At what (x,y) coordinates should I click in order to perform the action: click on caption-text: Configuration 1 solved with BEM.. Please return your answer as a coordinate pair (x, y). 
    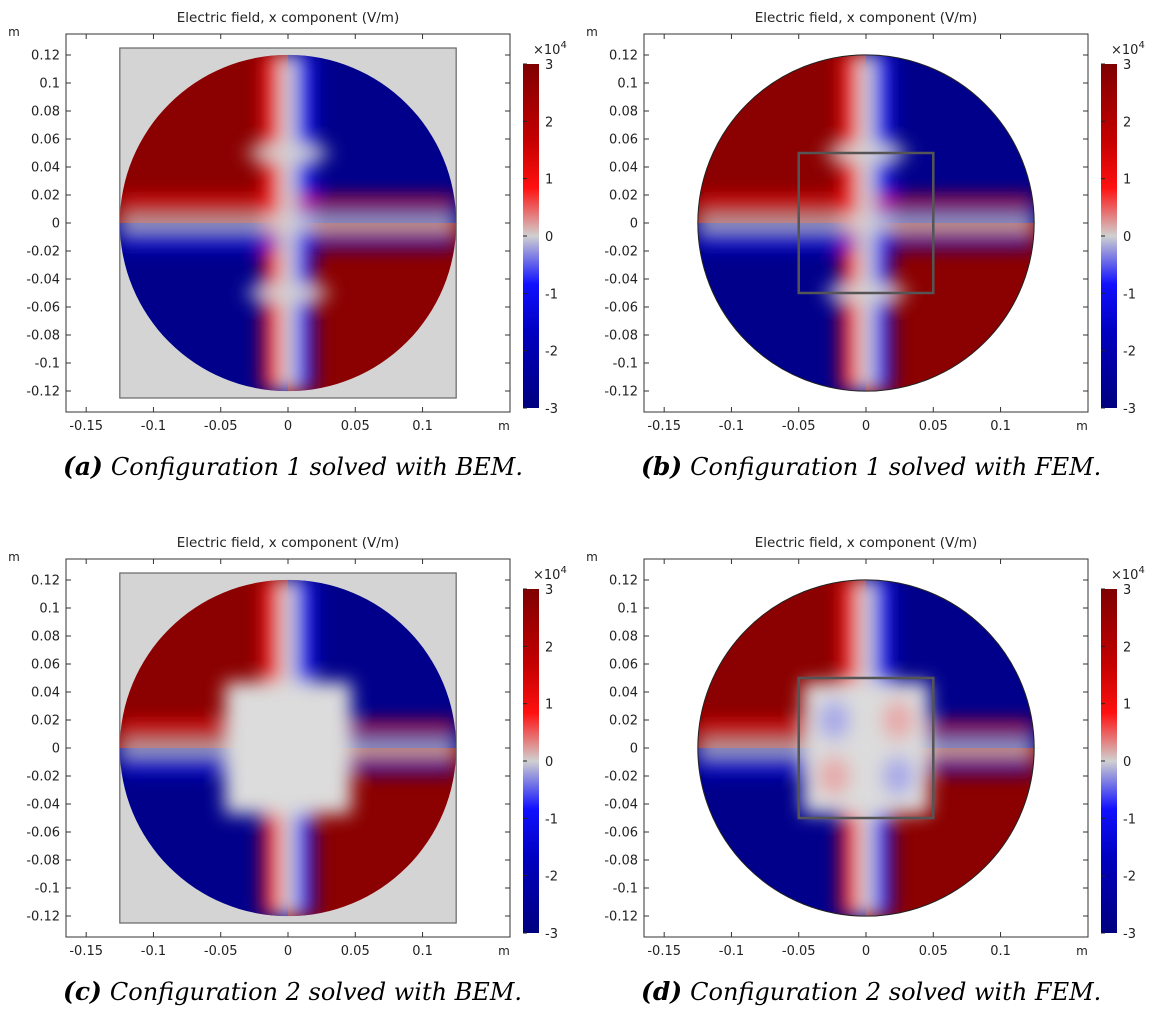
    Looking at the image, I should click on (317, 467).